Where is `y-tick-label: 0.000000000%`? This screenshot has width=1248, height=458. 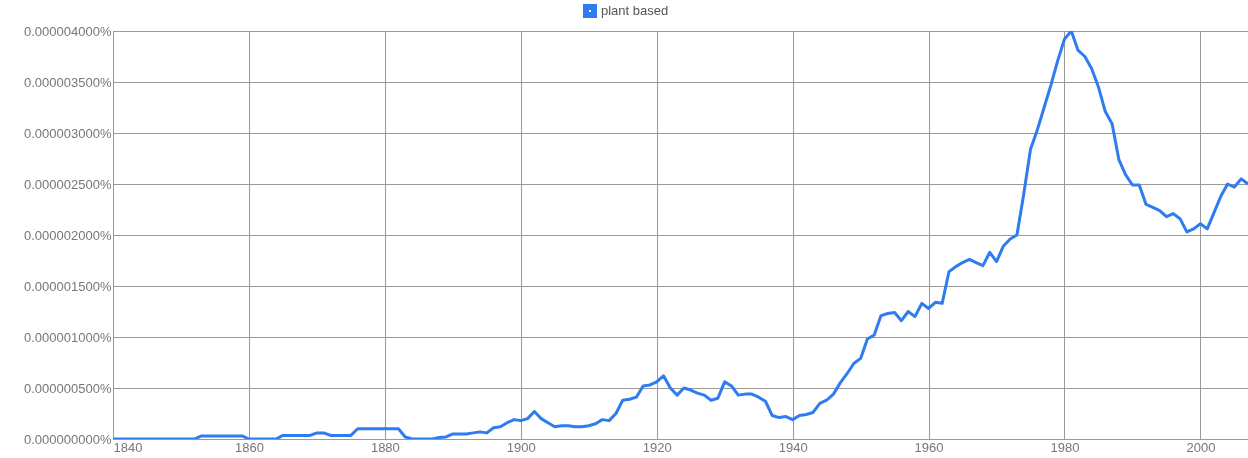 y-tick-label: 0.000000000% is located at coordinates (68, 439).